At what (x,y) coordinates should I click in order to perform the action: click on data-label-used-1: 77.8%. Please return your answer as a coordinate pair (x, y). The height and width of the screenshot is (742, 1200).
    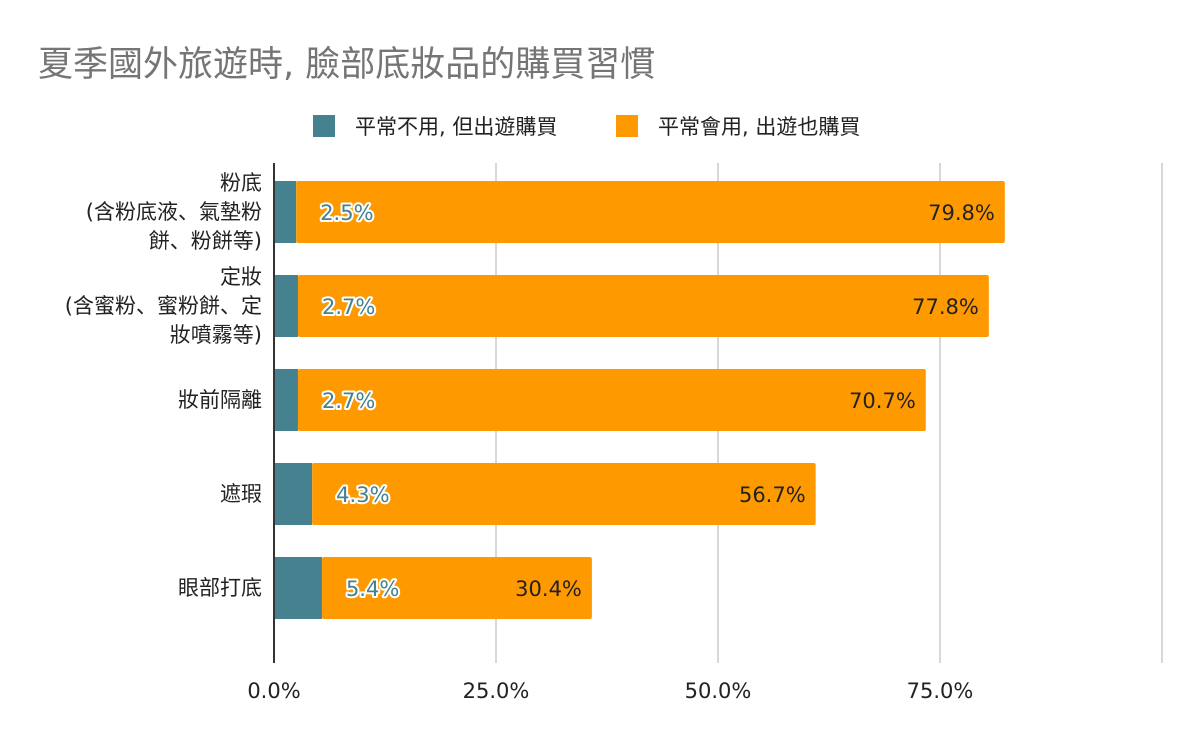
    Looking at the image, I should click on (945, 307).